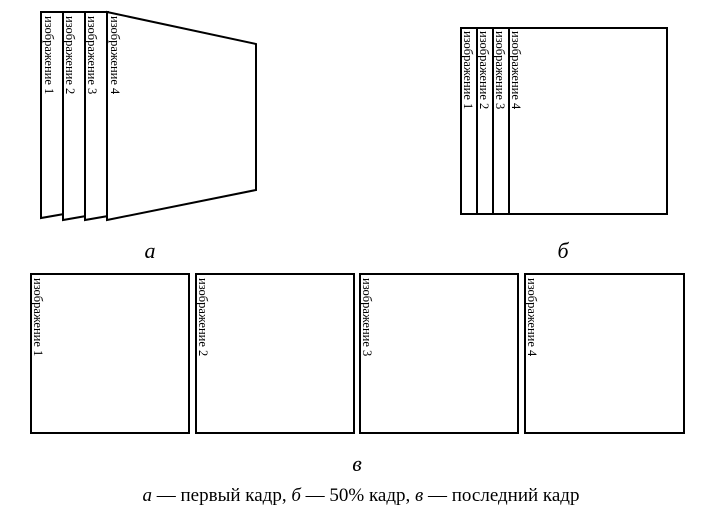 The height and width of the screenshot is (518, 722). I want to click on caption-text-a: — первый кадр,, so click(222, 495).